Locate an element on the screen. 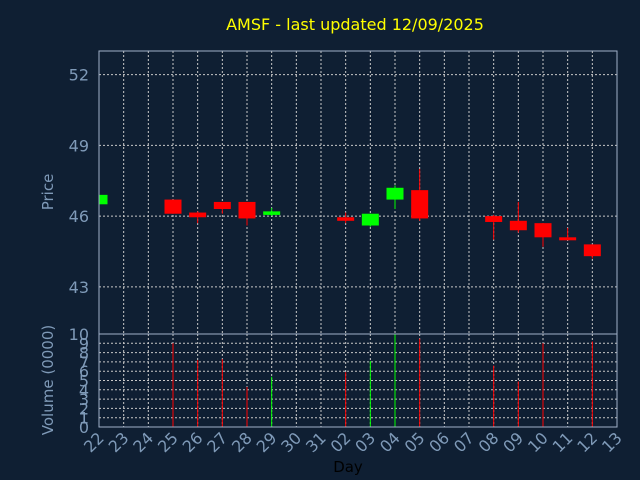 The width and height of the screenshot is (640, 480). x-tick-label: 08 is located at coordinates (489, 442).